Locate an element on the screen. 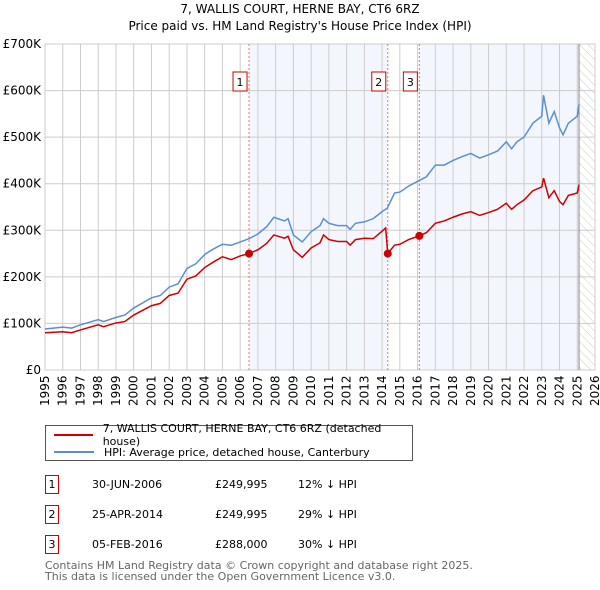 This screenshot has width=600, height=590. x-tick-label: 2020 is located at coordinates (489, 390).